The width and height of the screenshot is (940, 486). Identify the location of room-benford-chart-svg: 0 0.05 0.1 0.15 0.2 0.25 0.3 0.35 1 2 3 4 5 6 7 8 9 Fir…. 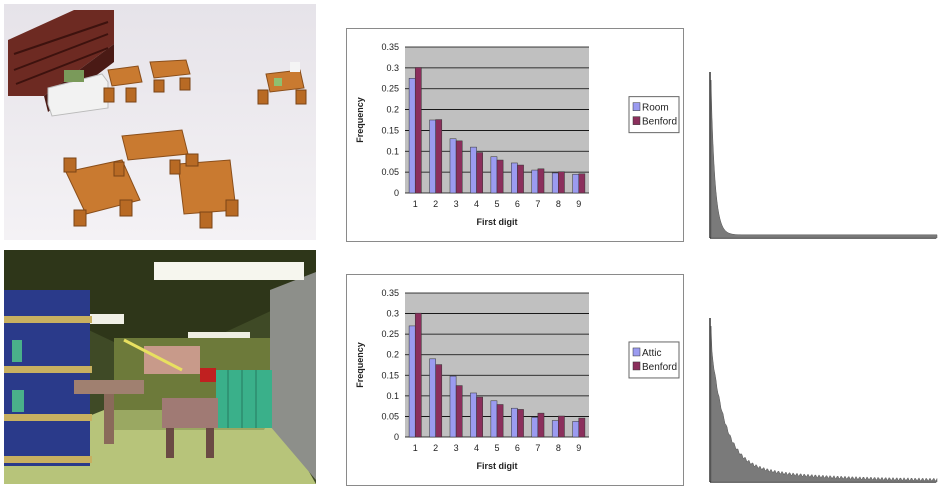
(517, 134).